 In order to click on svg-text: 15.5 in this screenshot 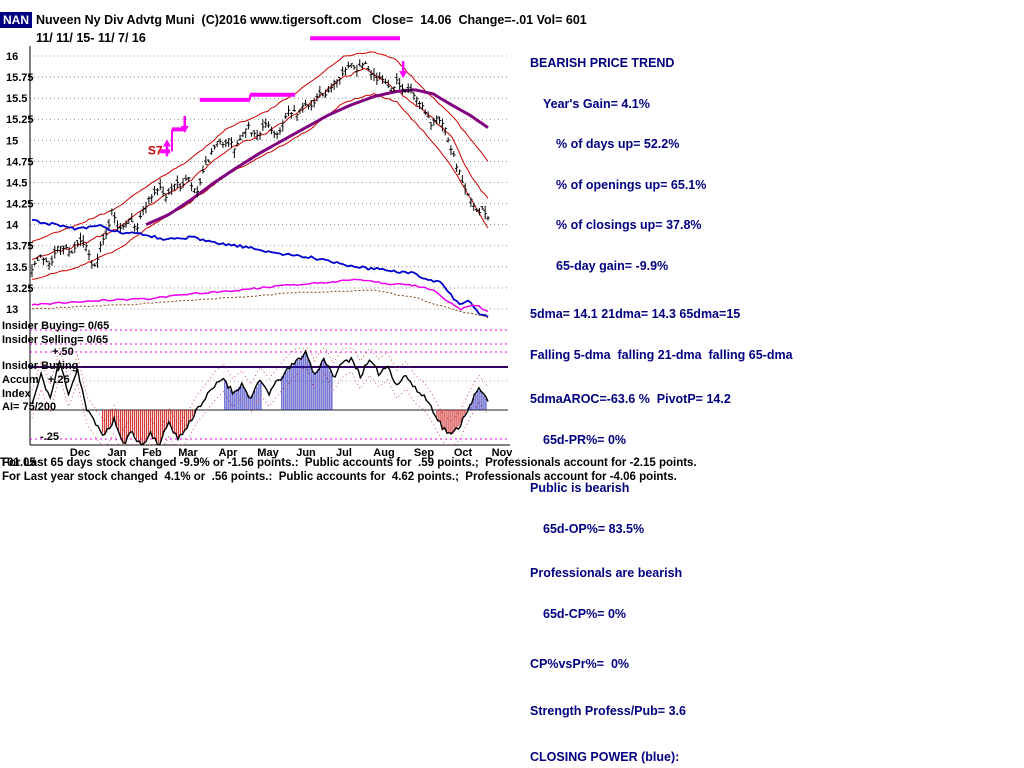, I will do `click(16, 99)`.